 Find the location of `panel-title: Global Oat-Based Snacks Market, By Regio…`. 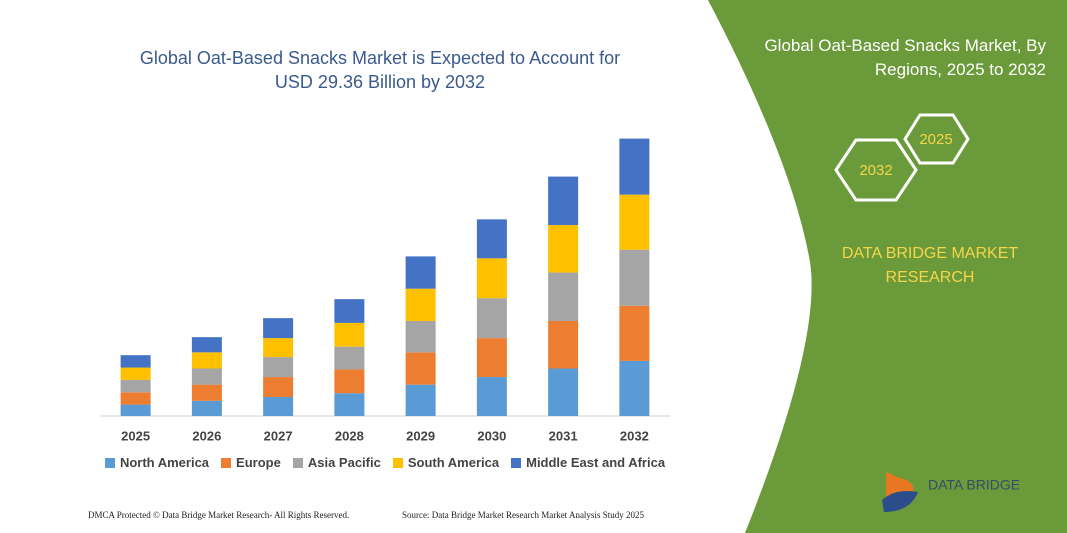

panel-title: Global Oat-Based Snacks Market, By Regio… is located at coordinates (905, 57).